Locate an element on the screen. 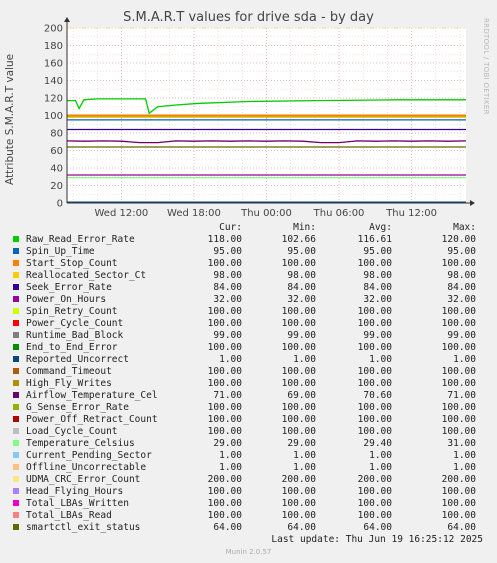 This screenshot has height=563, width=497. legend-value-avg: 70.60 is located at coordinates (377, 395).